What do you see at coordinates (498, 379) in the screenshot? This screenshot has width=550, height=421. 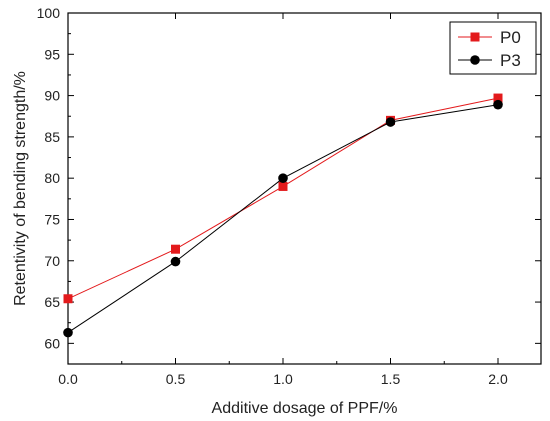 I see `x-tick-label: 2.0` at bounding box center [498, 379].